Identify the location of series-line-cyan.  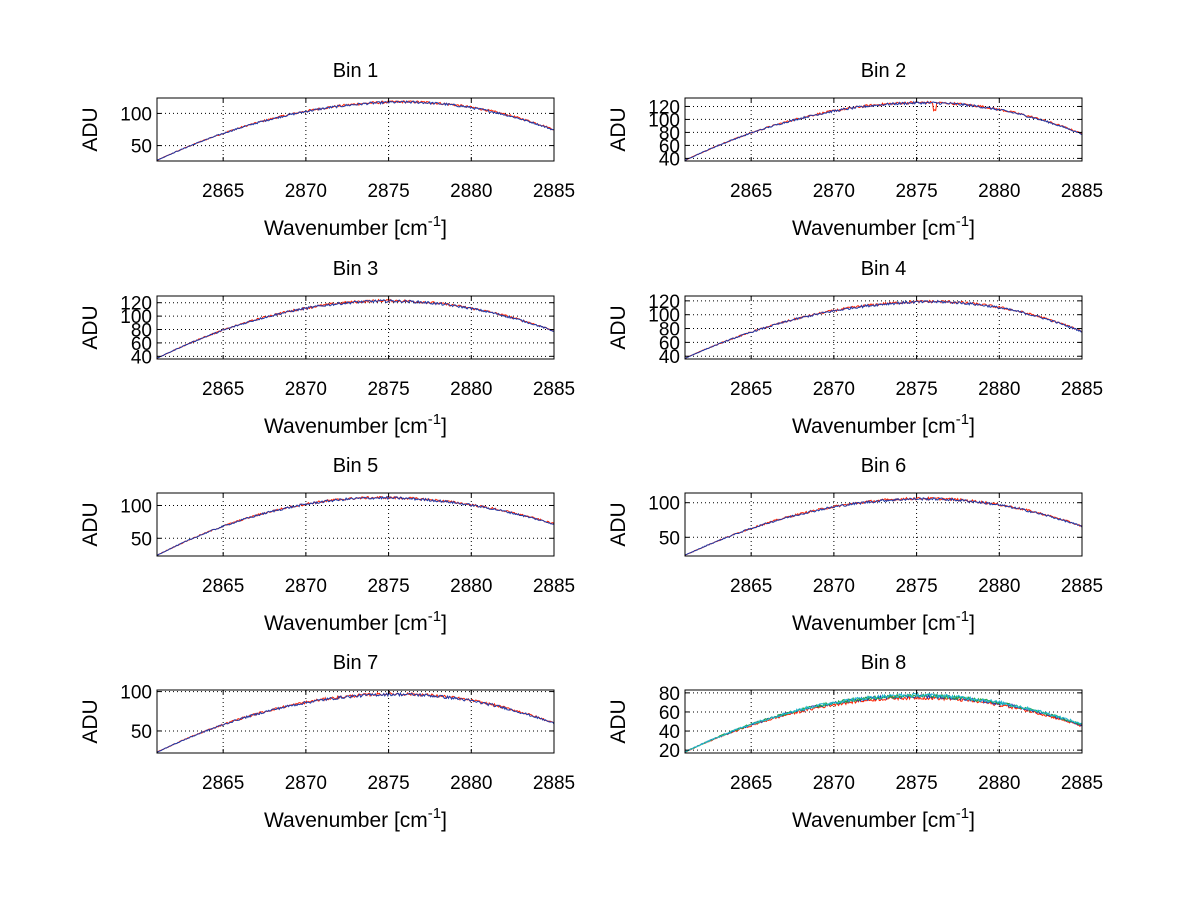
(883, 722).